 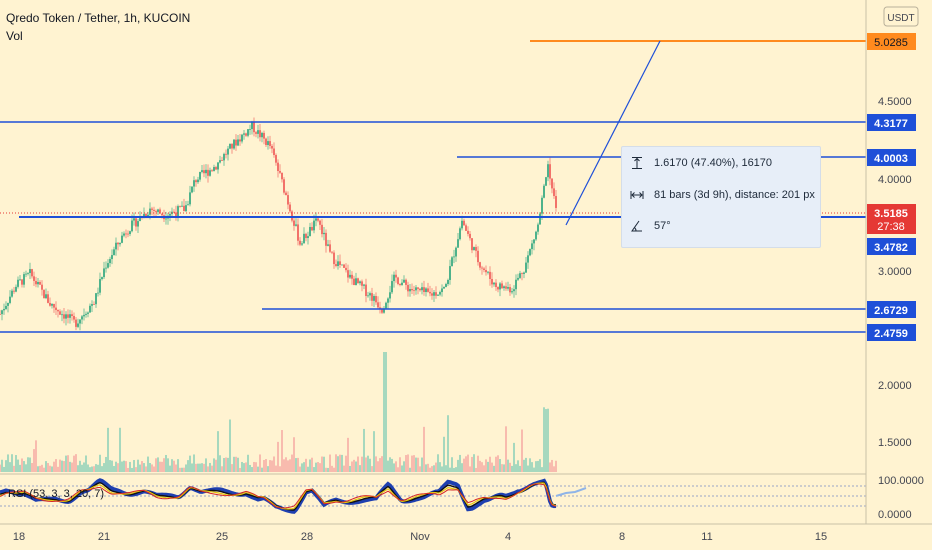 I want to click on price-axis, so click(x=899, y=262).